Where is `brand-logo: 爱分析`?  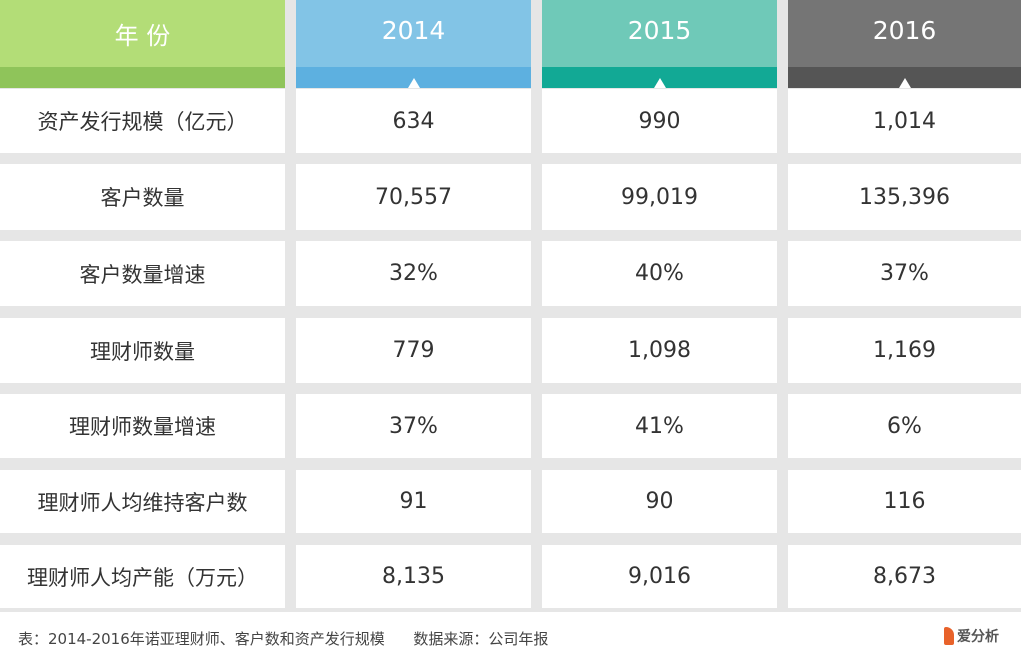
brand-logo: 爱分析 is located at coordinates (971, 636).